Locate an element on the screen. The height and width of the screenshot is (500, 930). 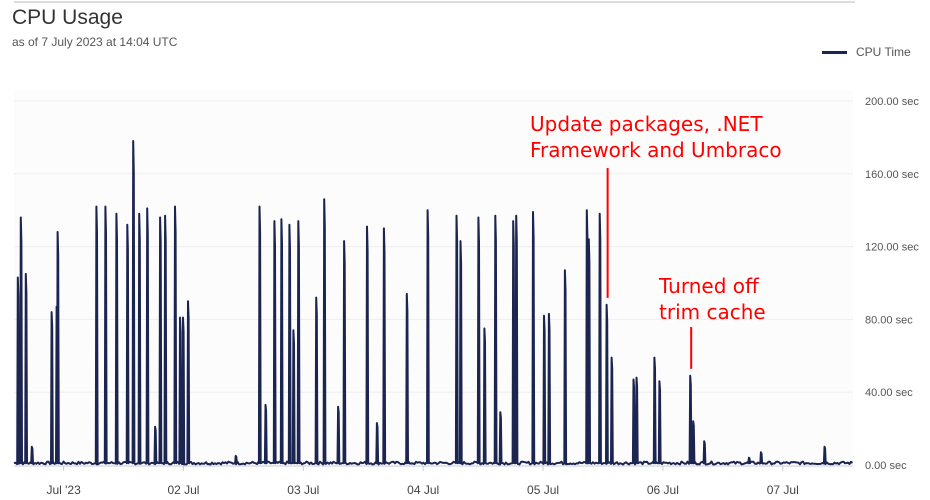
page-subtitle: as of 7 July 2023 at 14:04 UTC is located at coordinates (95, 42).